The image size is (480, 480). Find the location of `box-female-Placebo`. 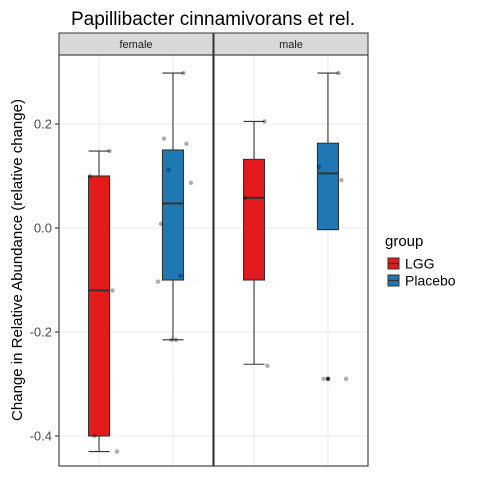

box-female-Placebo is located at coordinates (174, 206).